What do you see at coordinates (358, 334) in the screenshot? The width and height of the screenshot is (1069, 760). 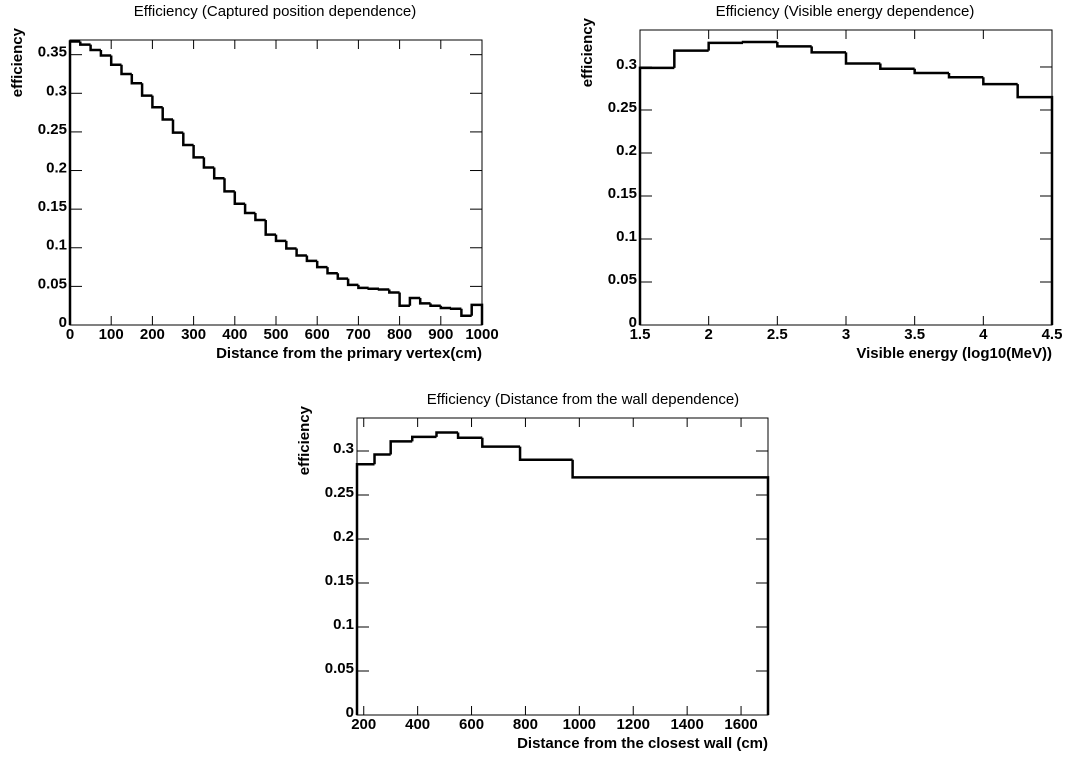 I see `x-tick-label: 700` at bounding box center [358, 334].